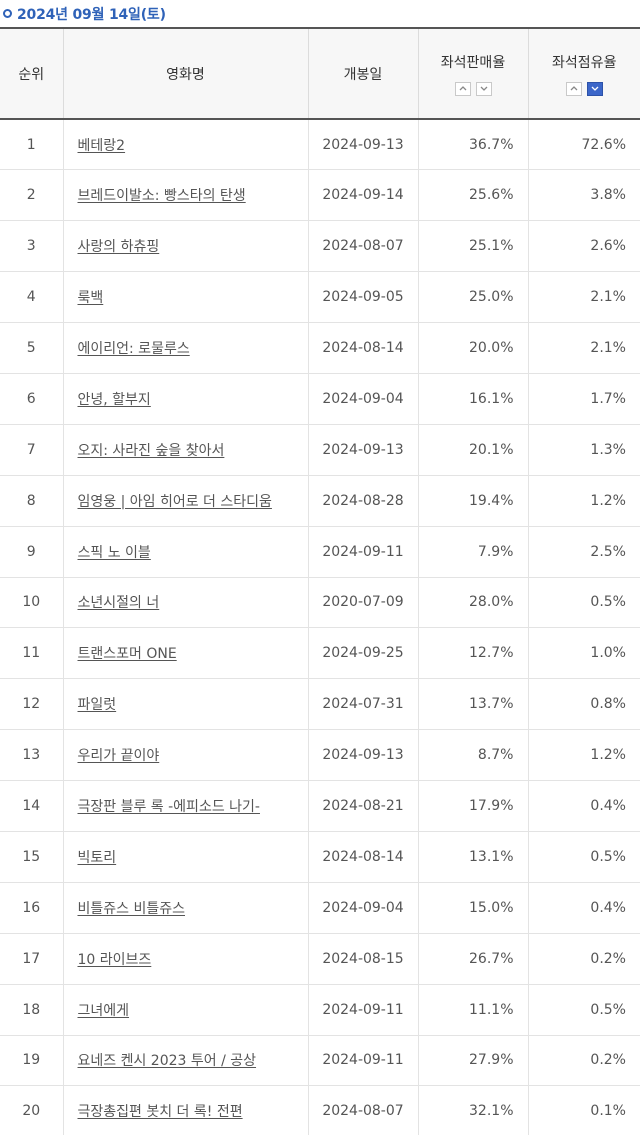  What do you see at coordinates (472, 246) in the screenshot?
I see `seat-sales-rate-cell: 25.1%` at bounding box center [472, 246].